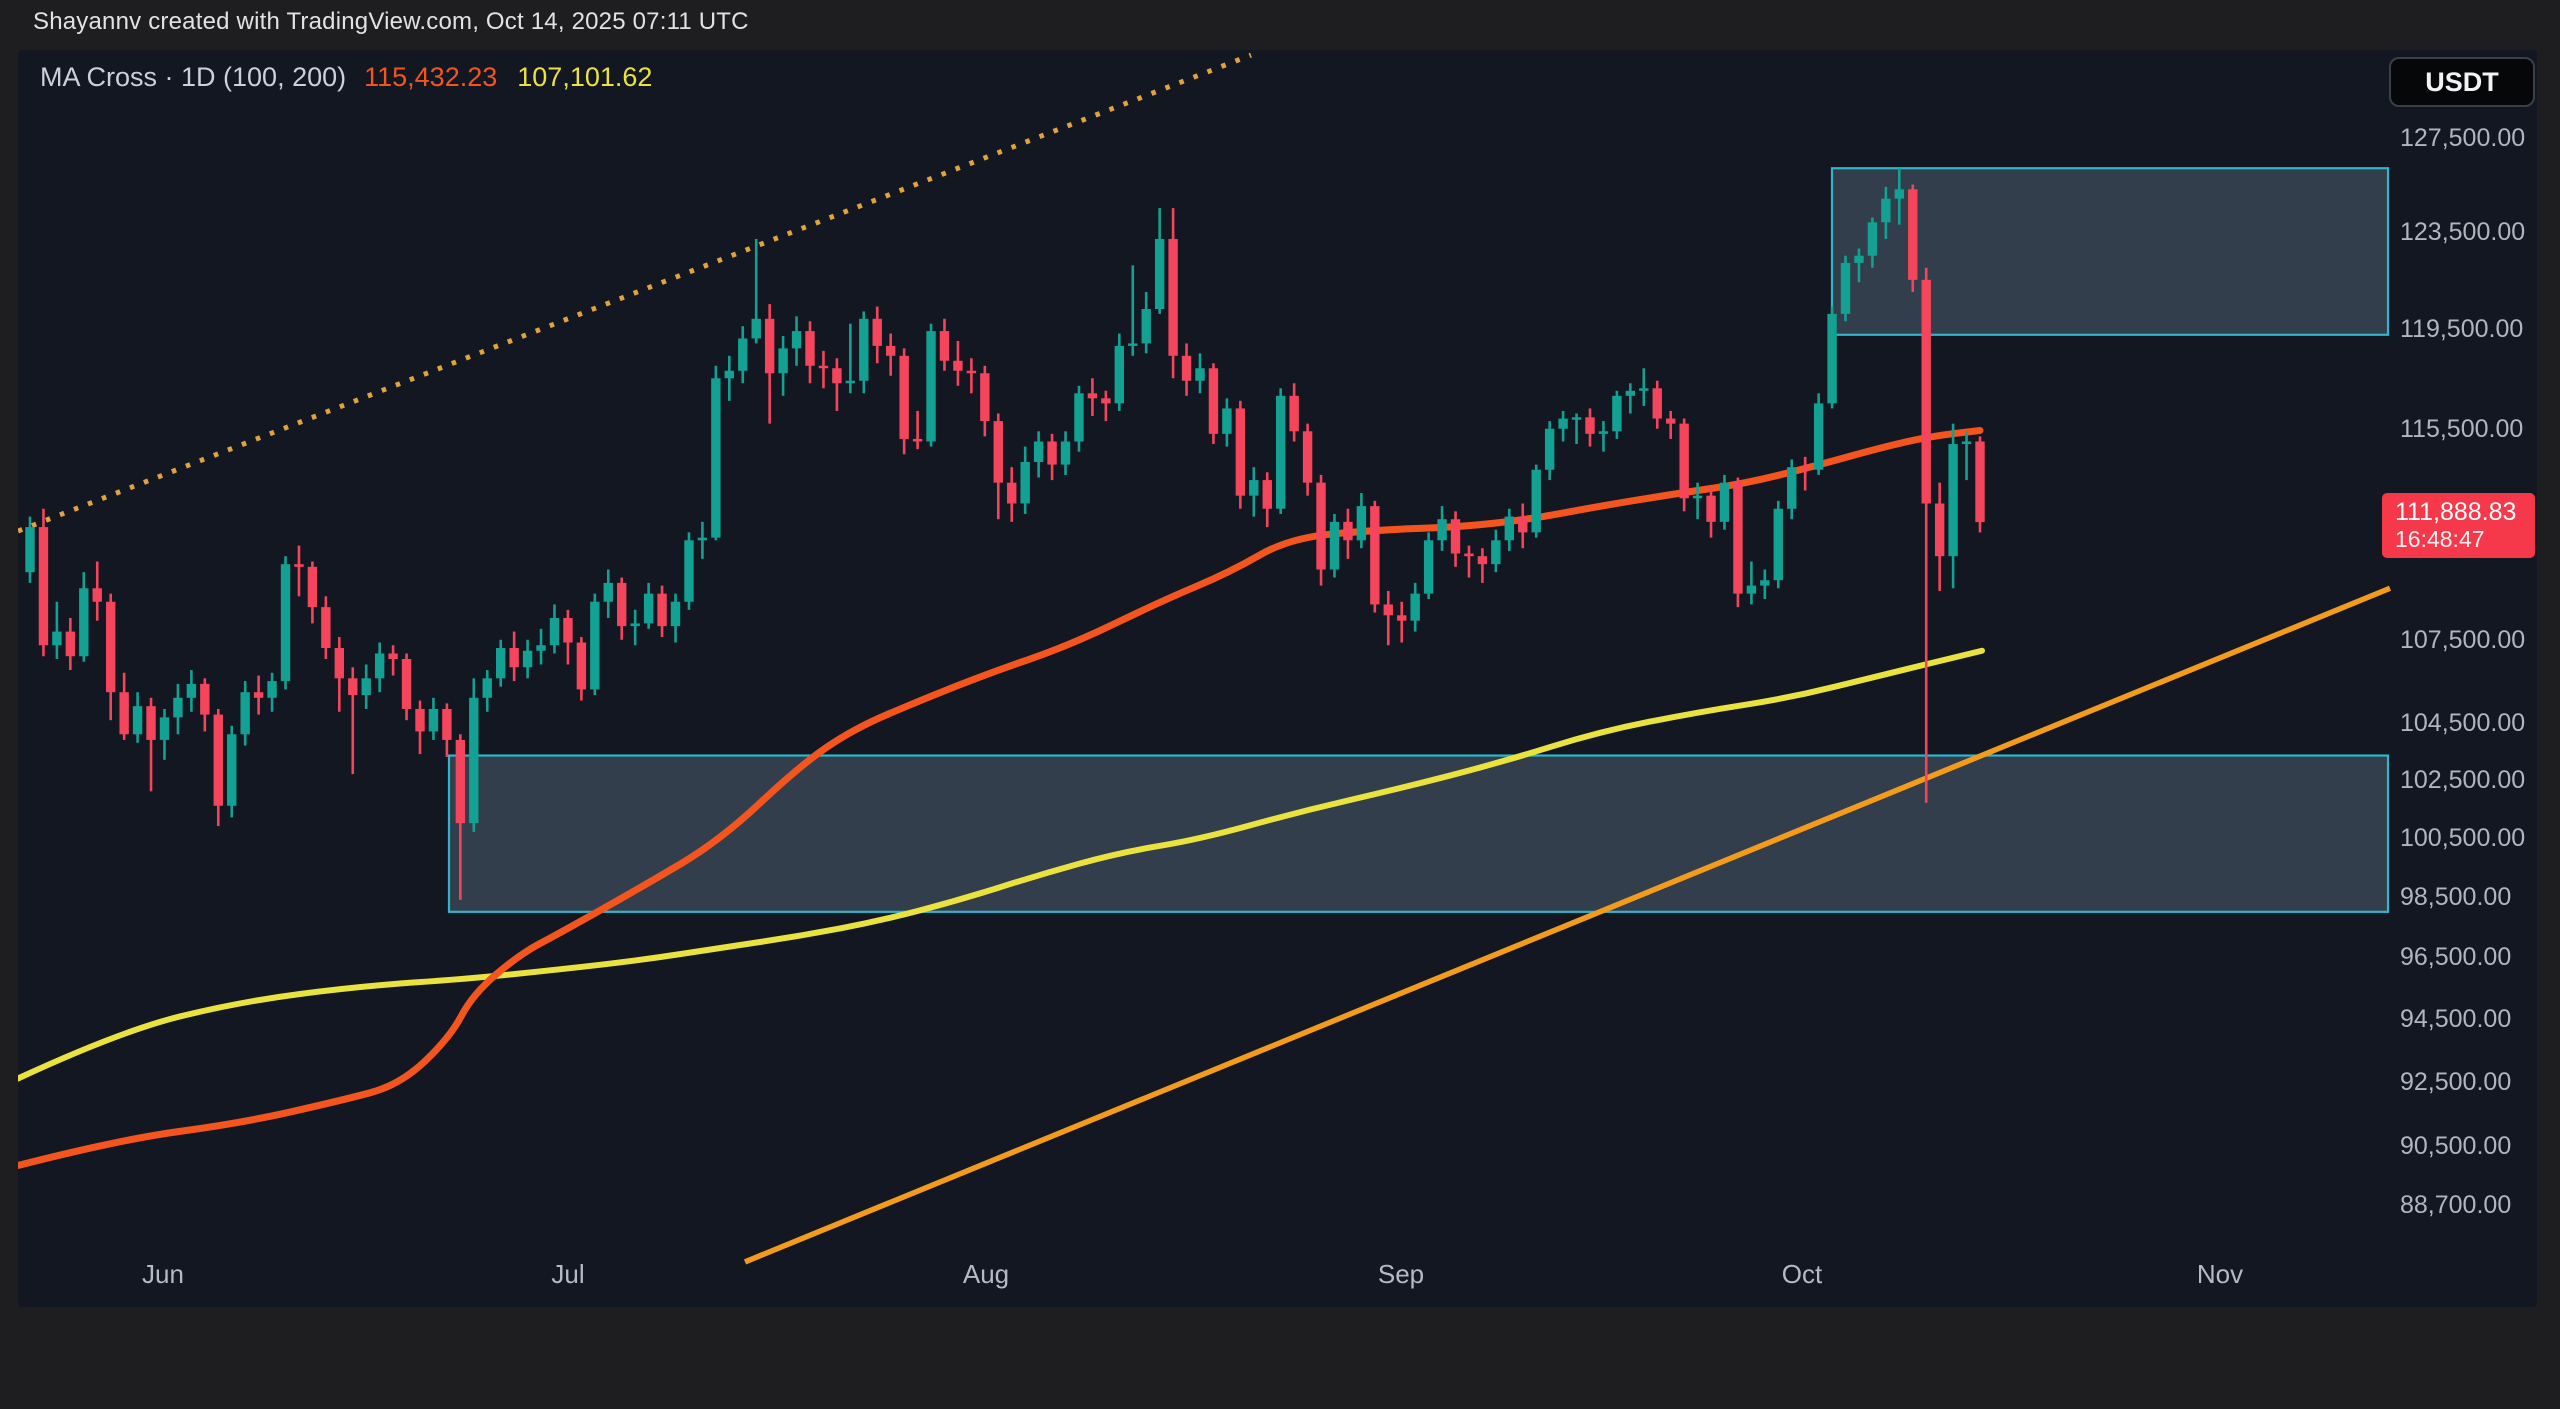  What do you see at coordinates (431, 77) in the screenshot?
I see `legend-ma100-value: 115,432.23` at bounding box center [431, 77].